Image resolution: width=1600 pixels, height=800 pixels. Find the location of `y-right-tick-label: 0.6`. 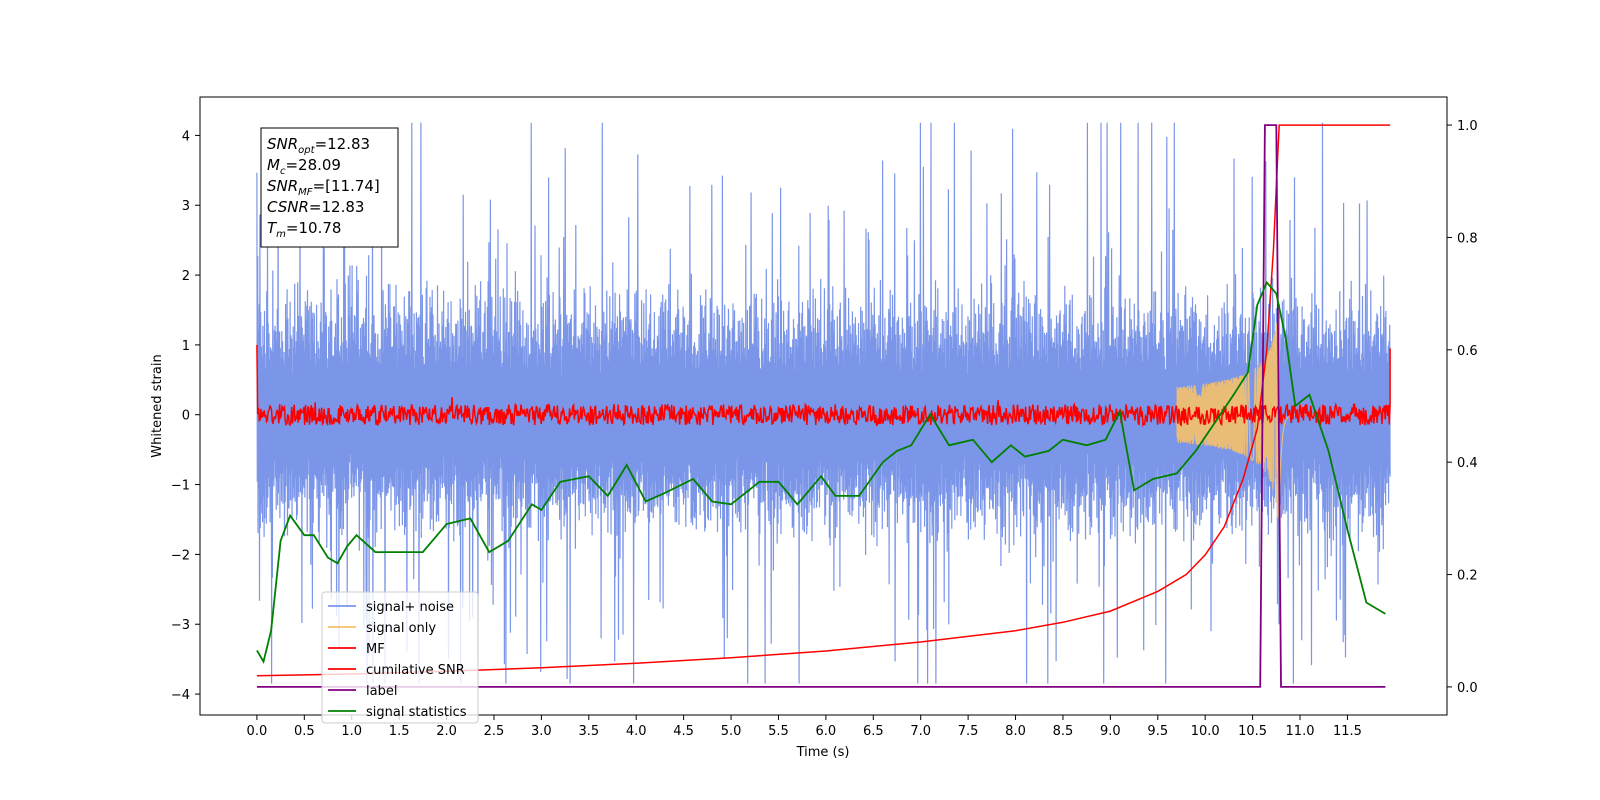

y-right-tick-label: 0.6 is located at coordinates (1467, 351).